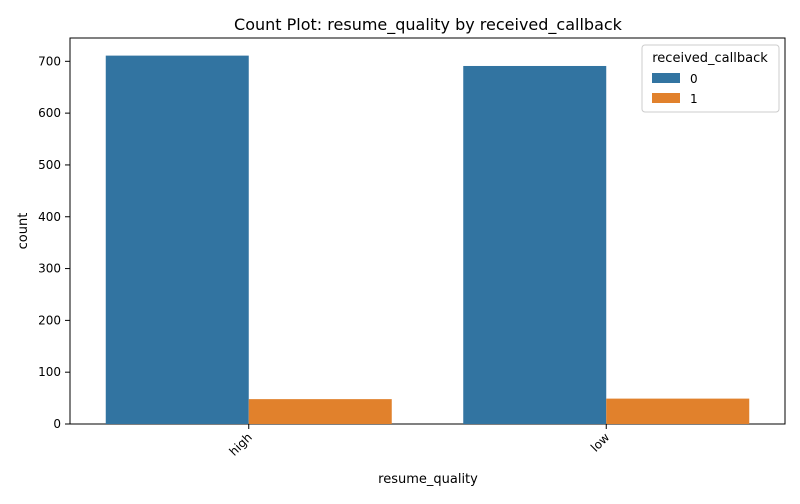  I want to click on x-axis: high low, so click(419, 441).